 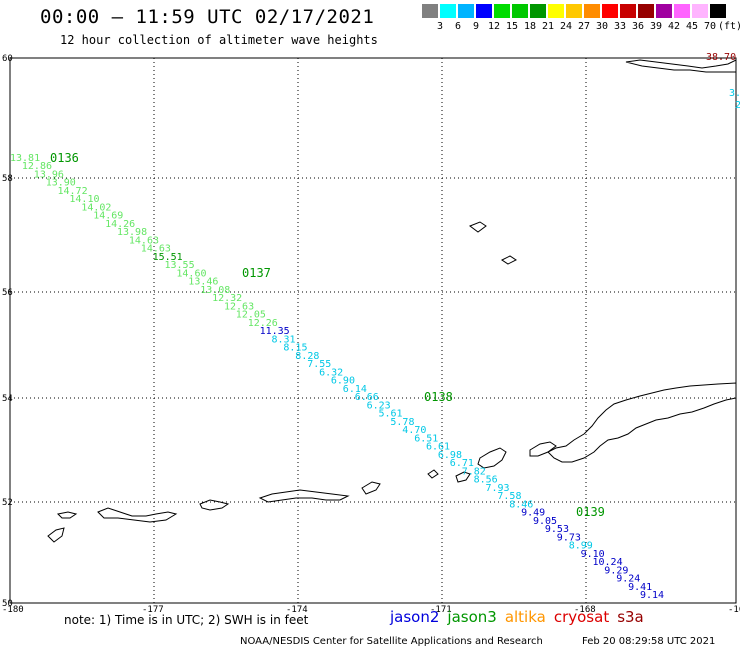 I want to click on swh-label: 10.24, so click(x=608, y=562).